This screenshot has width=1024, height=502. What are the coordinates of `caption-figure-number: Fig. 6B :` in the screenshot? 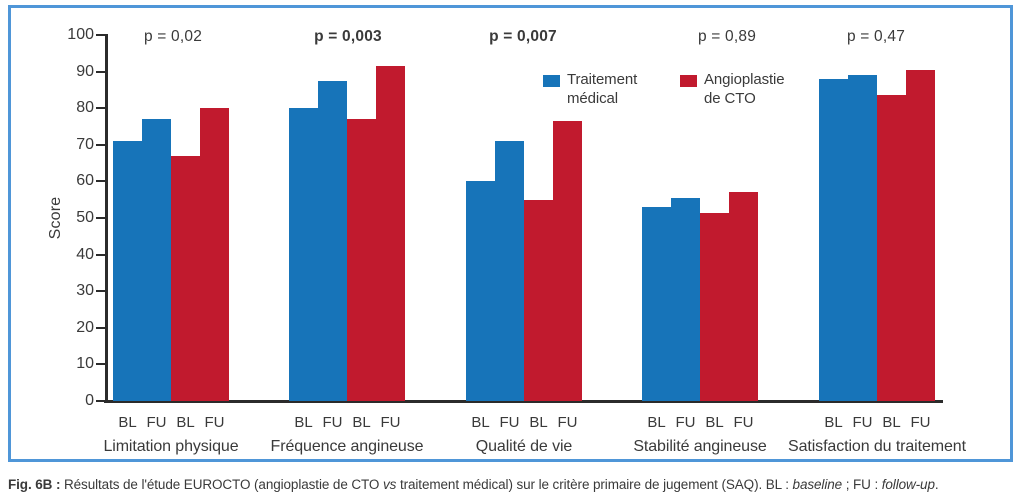 It's located at (36, 484).